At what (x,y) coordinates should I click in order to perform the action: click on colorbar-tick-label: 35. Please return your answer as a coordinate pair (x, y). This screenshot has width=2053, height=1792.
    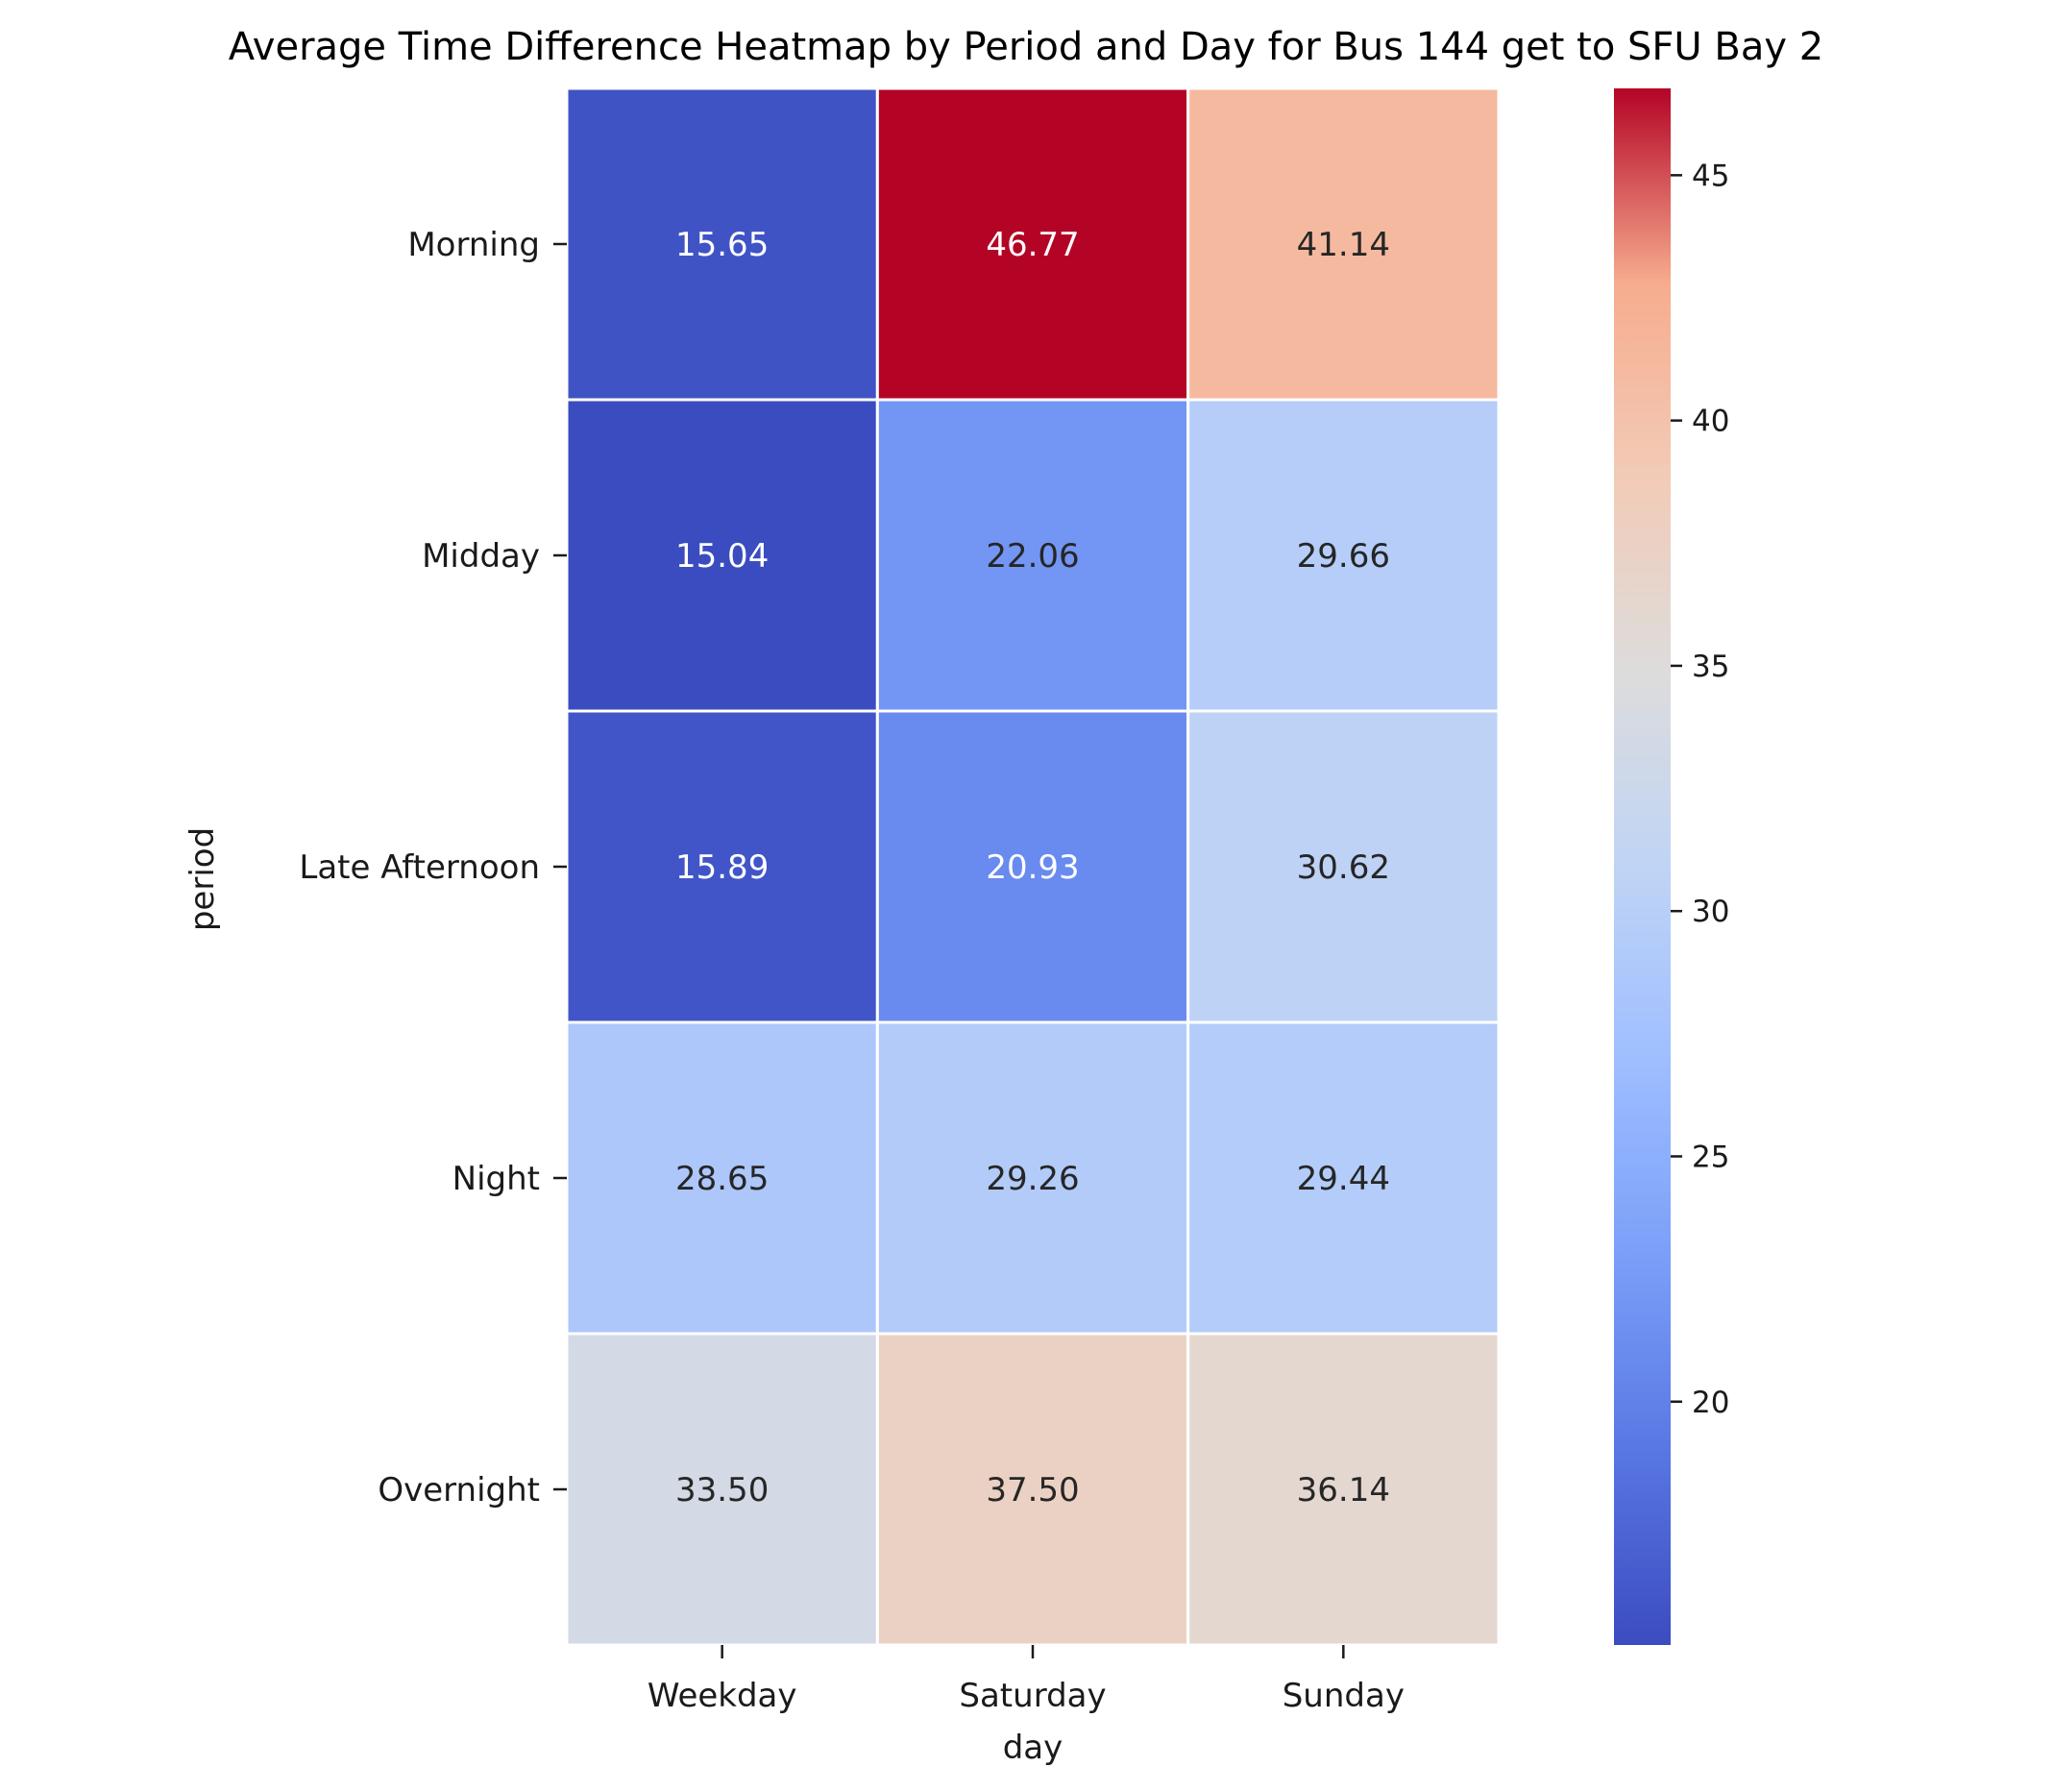
    Looking at the image, I should click on (1711, 667).